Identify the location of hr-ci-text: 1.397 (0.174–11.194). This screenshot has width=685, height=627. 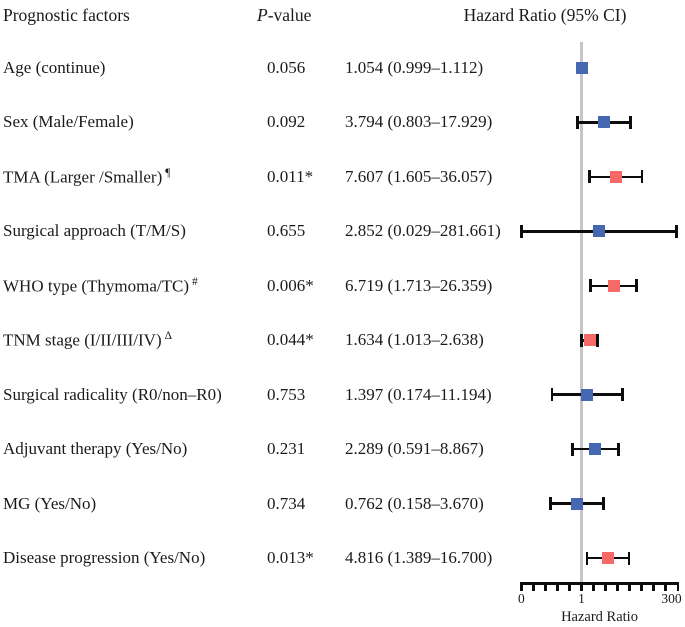
(418, 394).